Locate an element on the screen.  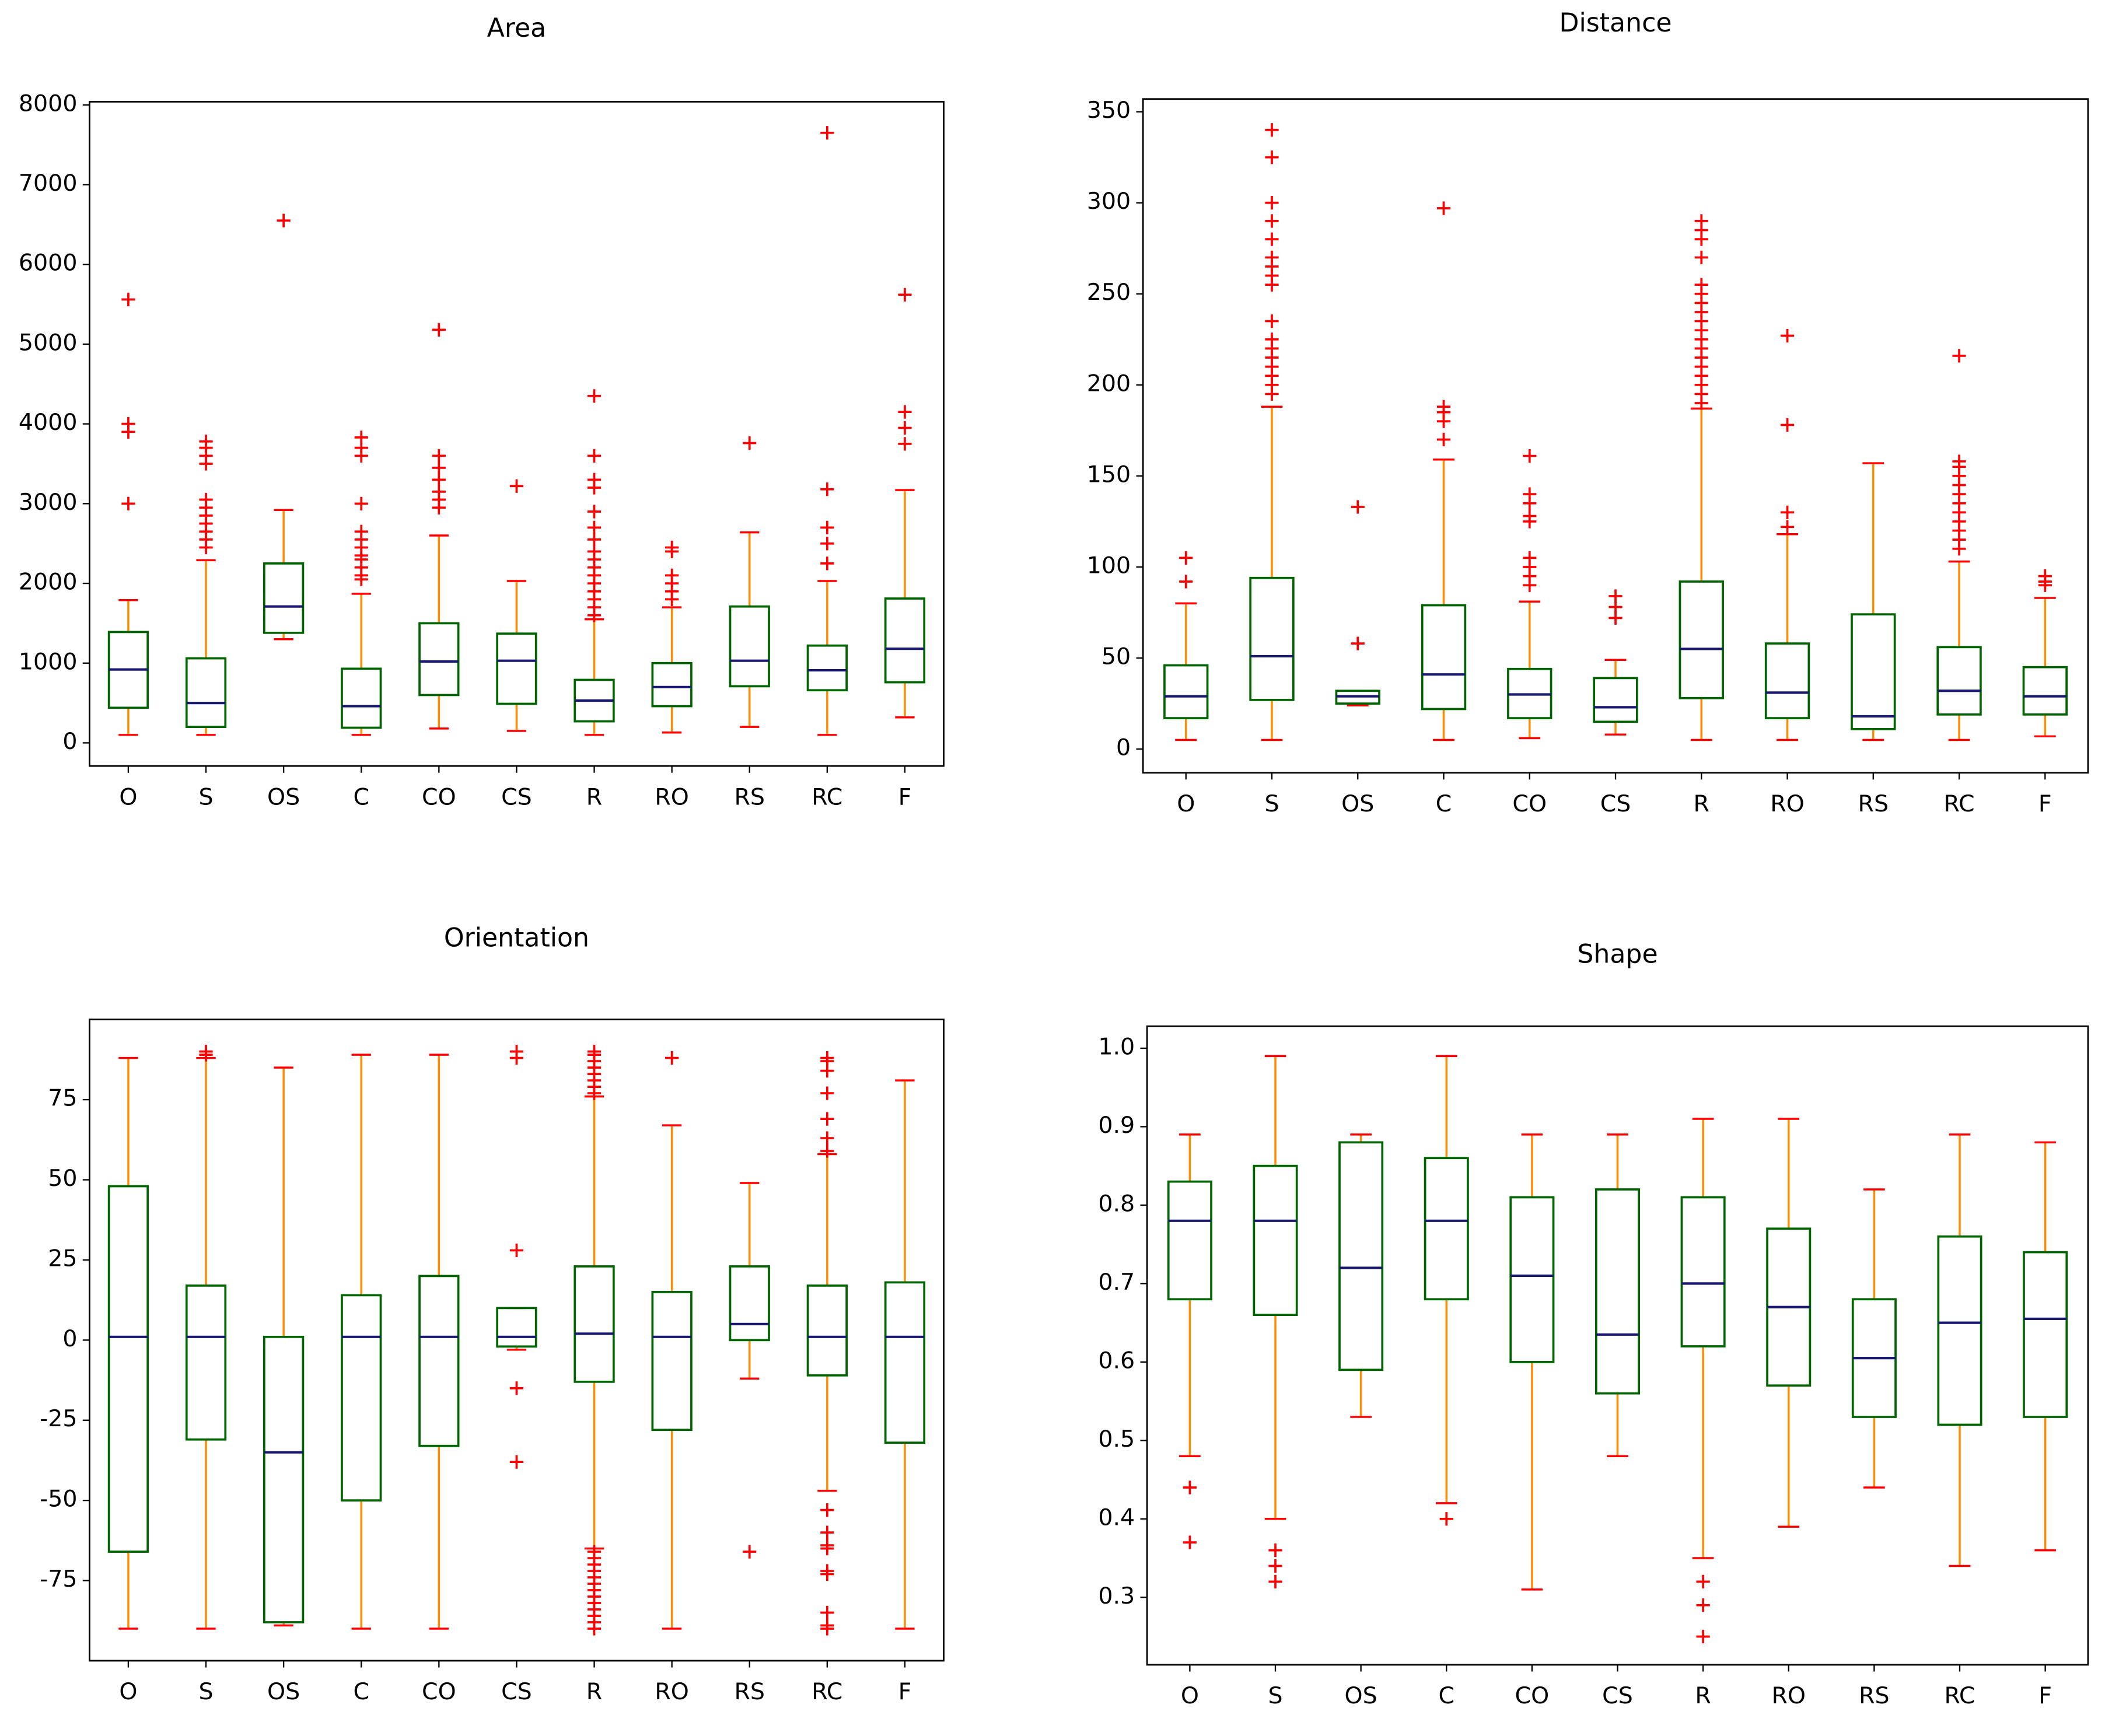
x-tick-label: S is located at coordinates (206, 1692).